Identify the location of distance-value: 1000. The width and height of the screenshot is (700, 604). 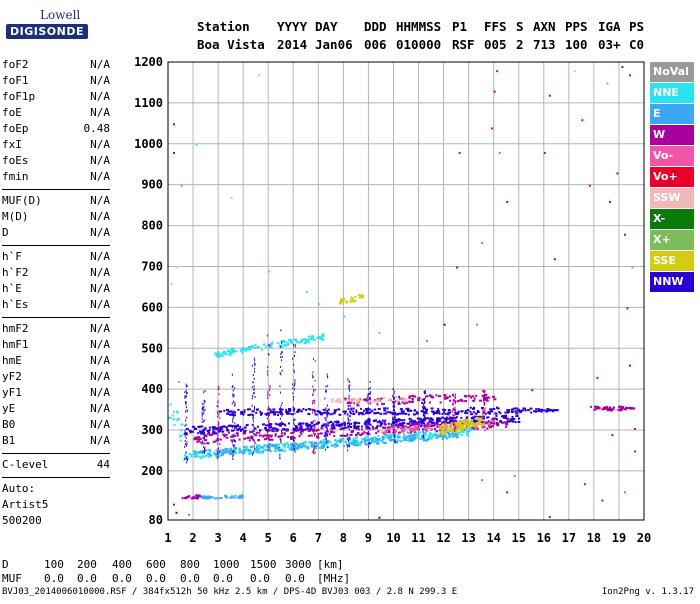
(226, 564).